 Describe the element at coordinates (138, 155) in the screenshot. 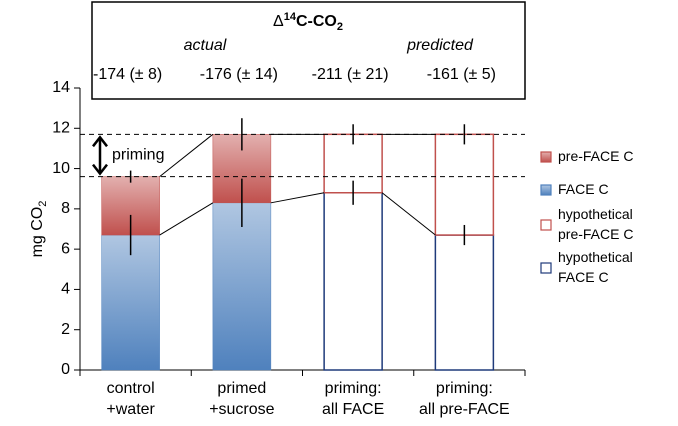

I see `annotation: priming` at that location.